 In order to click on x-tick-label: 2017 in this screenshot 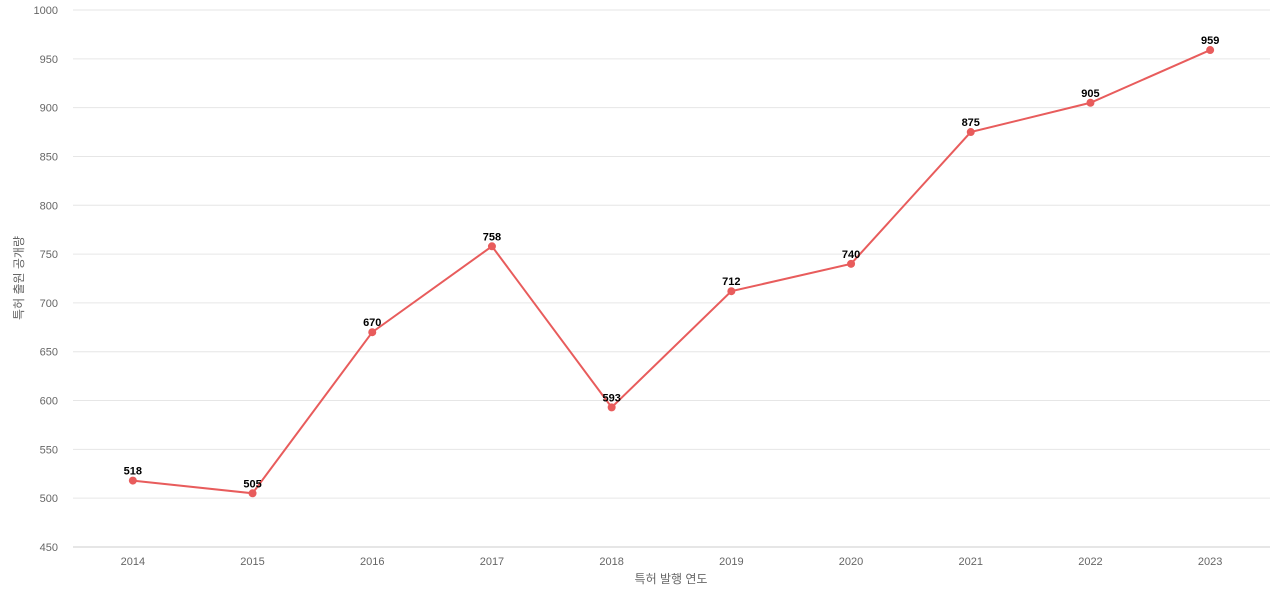, I will do `click(492, 562)`.